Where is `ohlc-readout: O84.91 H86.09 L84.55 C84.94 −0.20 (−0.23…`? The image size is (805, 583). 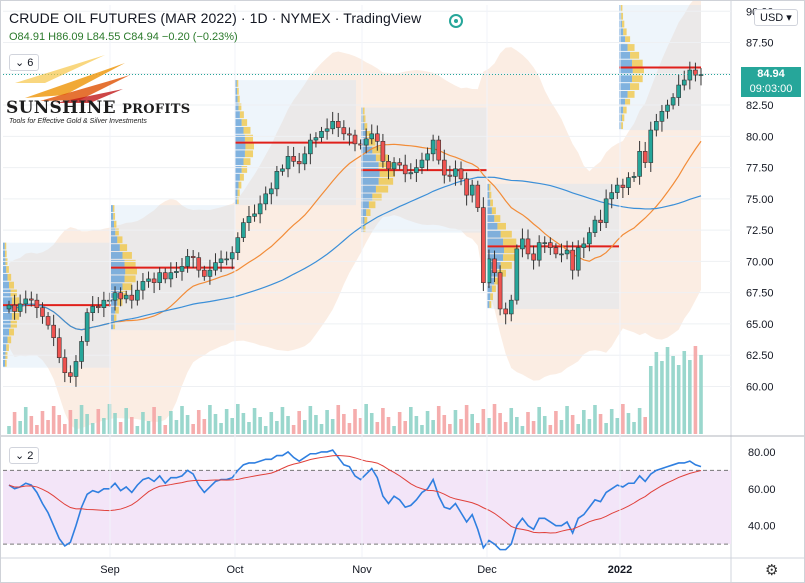
ohlc-readout: O84.91 H86.09 L84.55 C84.94 −0.20 (−0.23… is located at coordinates (123, 37).